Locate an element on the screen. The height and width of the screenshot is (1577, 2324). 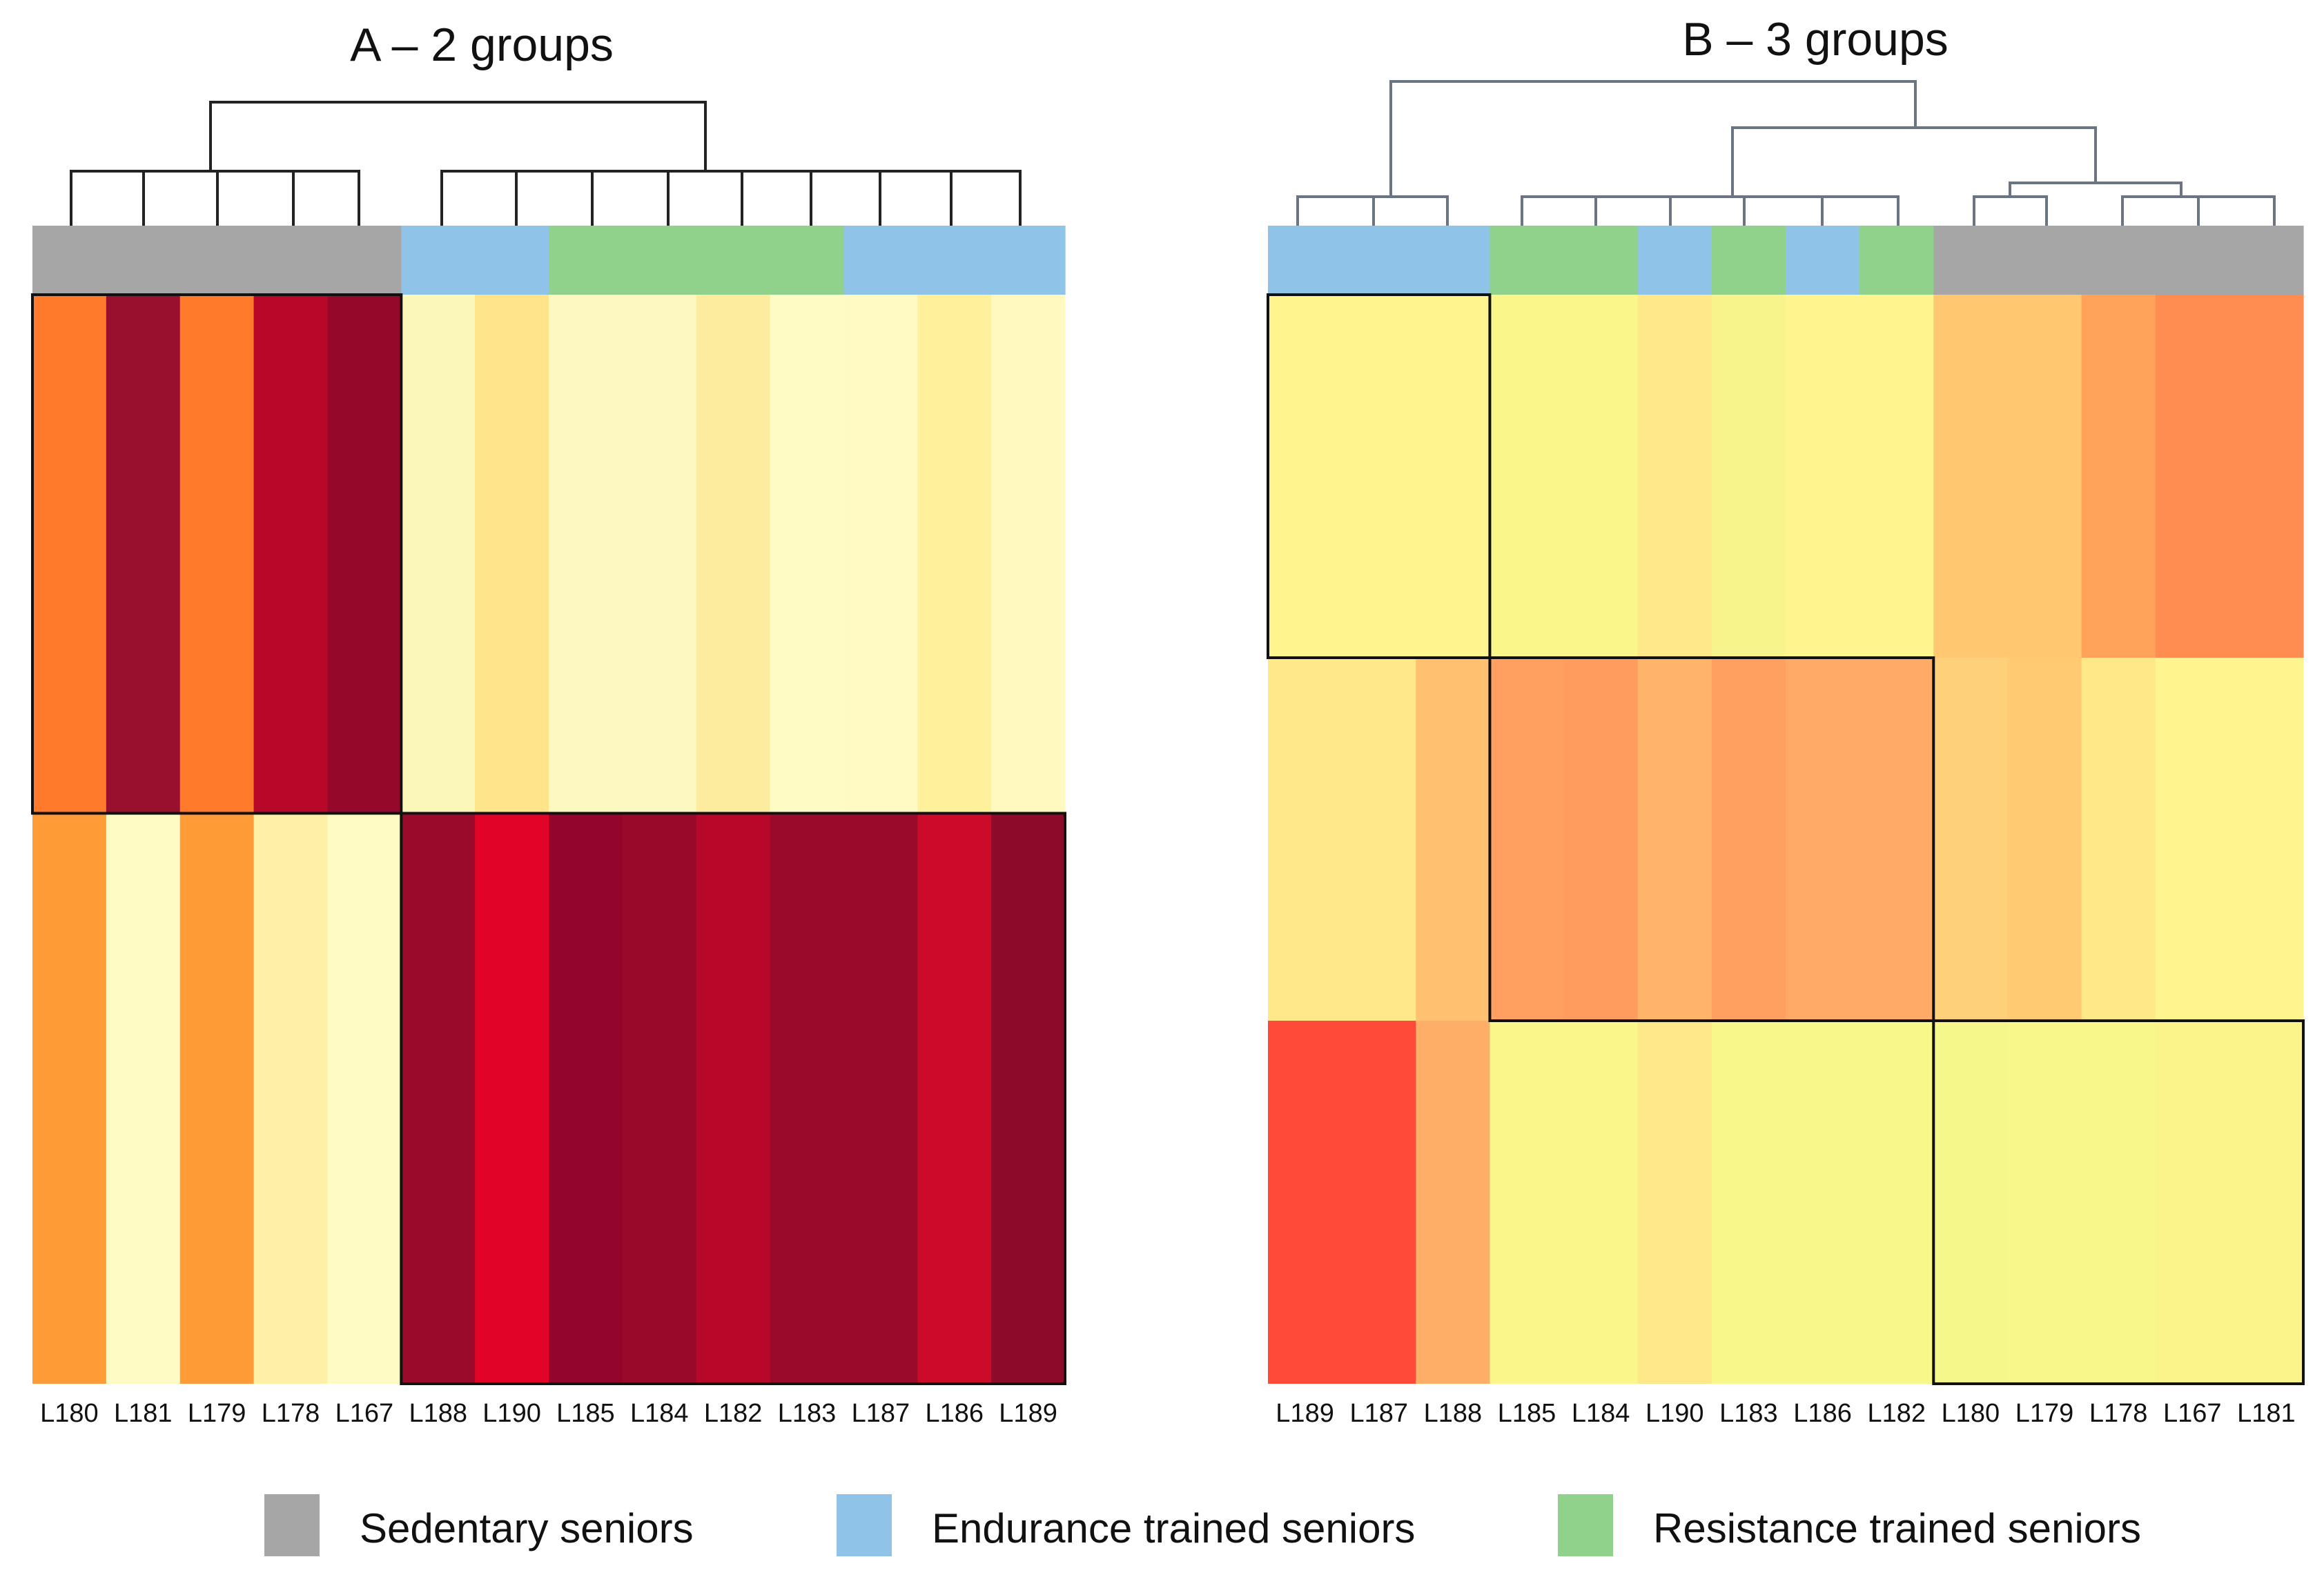
column-label-L188: L188 is located at coordinates (1453, 1413).